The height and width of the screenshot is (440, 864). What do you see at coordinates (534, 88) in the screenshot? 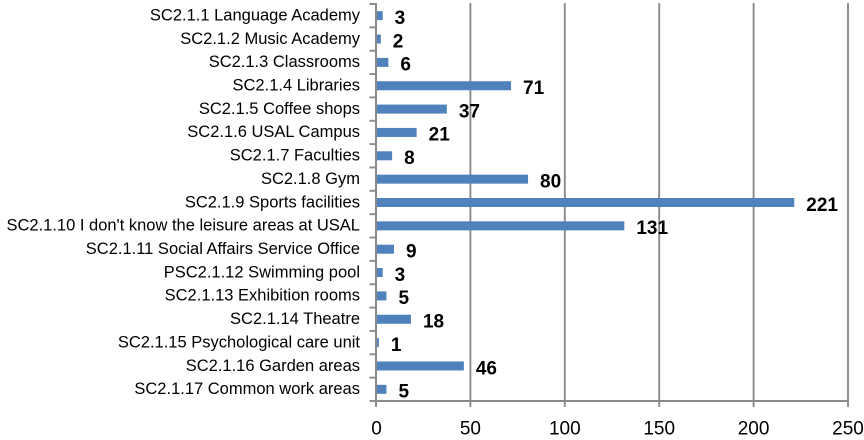
I see `svg-text: 71` at bounding box center [534, 88].